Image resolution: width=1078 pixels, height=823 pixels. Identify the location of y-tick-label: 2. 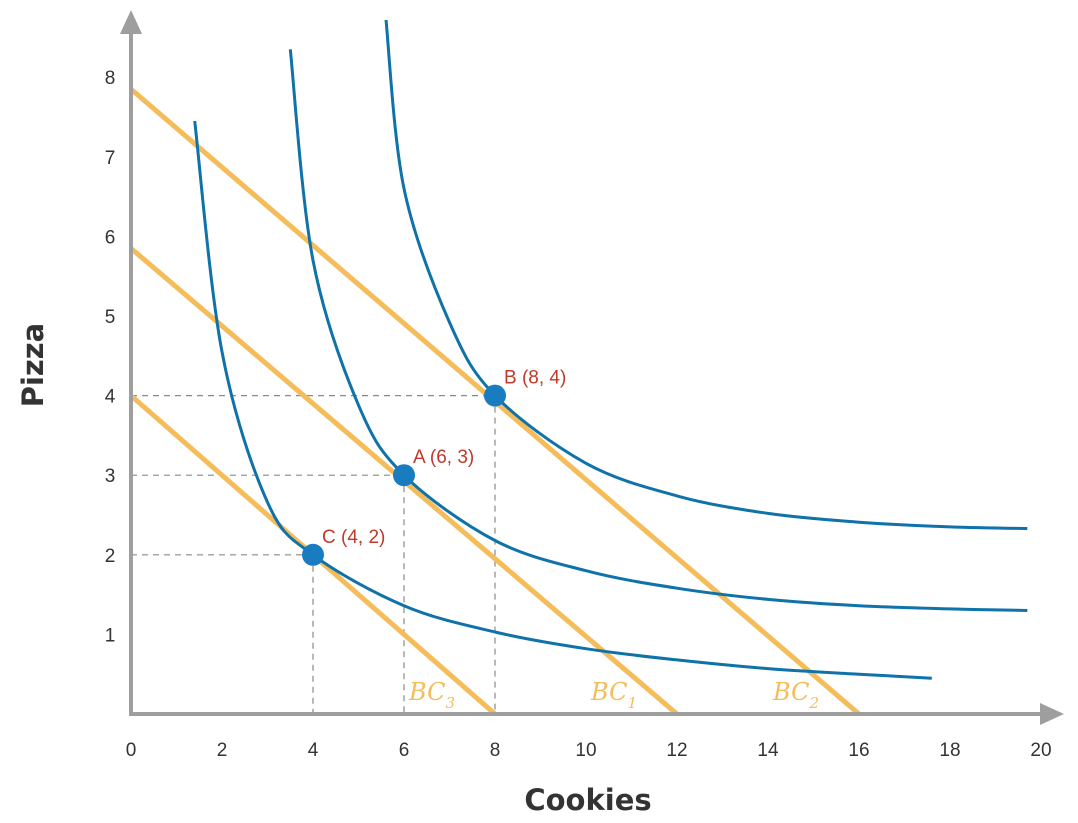
(110, 556).